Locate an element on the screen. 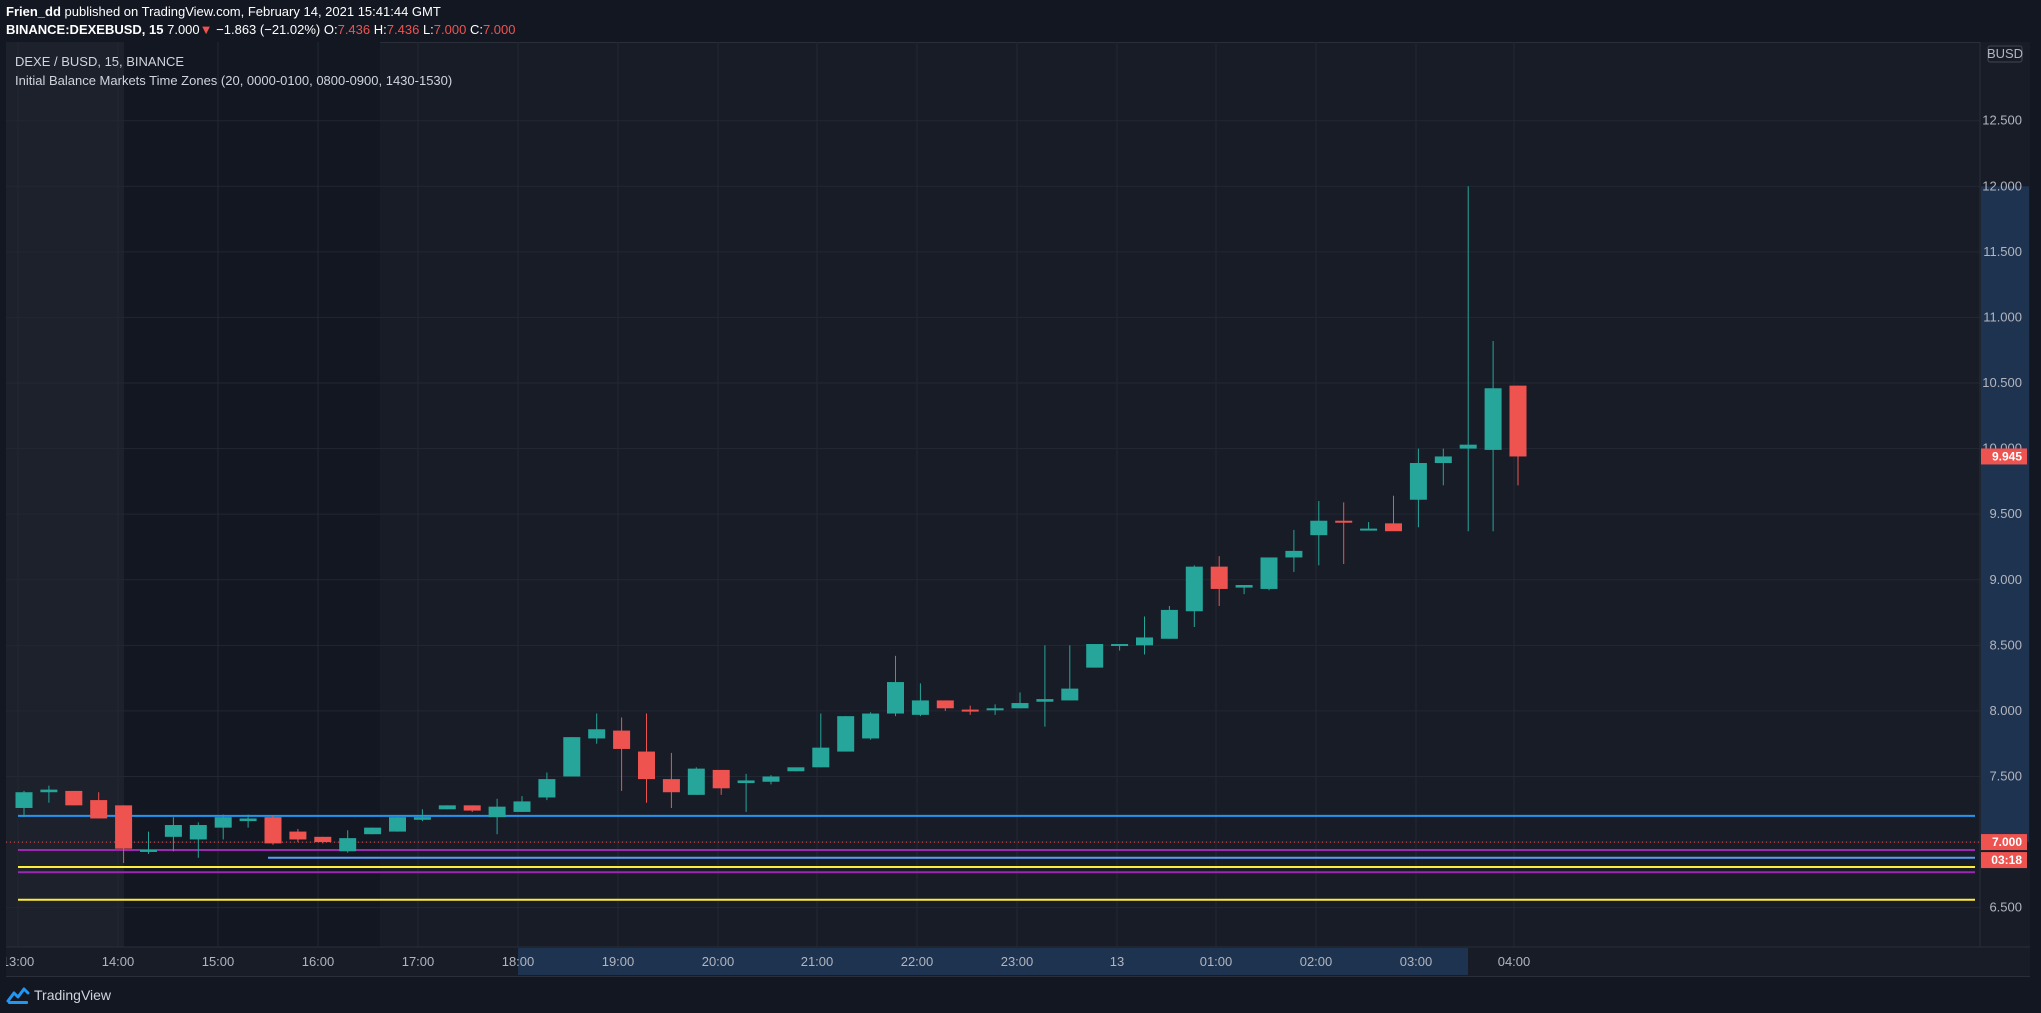 The image size is (2041, 1013). series-title: DEXE / BUSD, 15, BINANCE is located at coordinates (100, 61).